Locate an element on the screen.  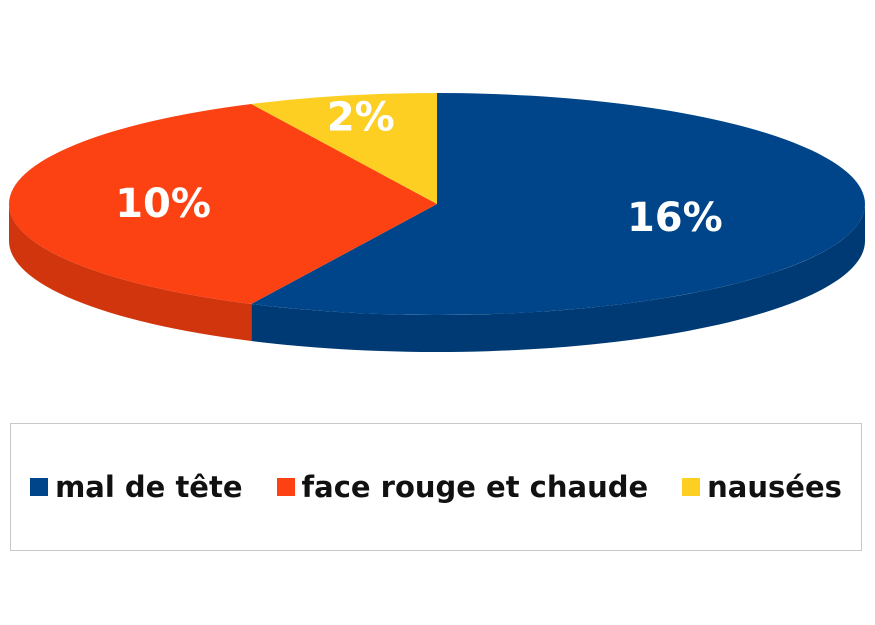
pie-data-label: 2% is located at coordinates (361, 117).